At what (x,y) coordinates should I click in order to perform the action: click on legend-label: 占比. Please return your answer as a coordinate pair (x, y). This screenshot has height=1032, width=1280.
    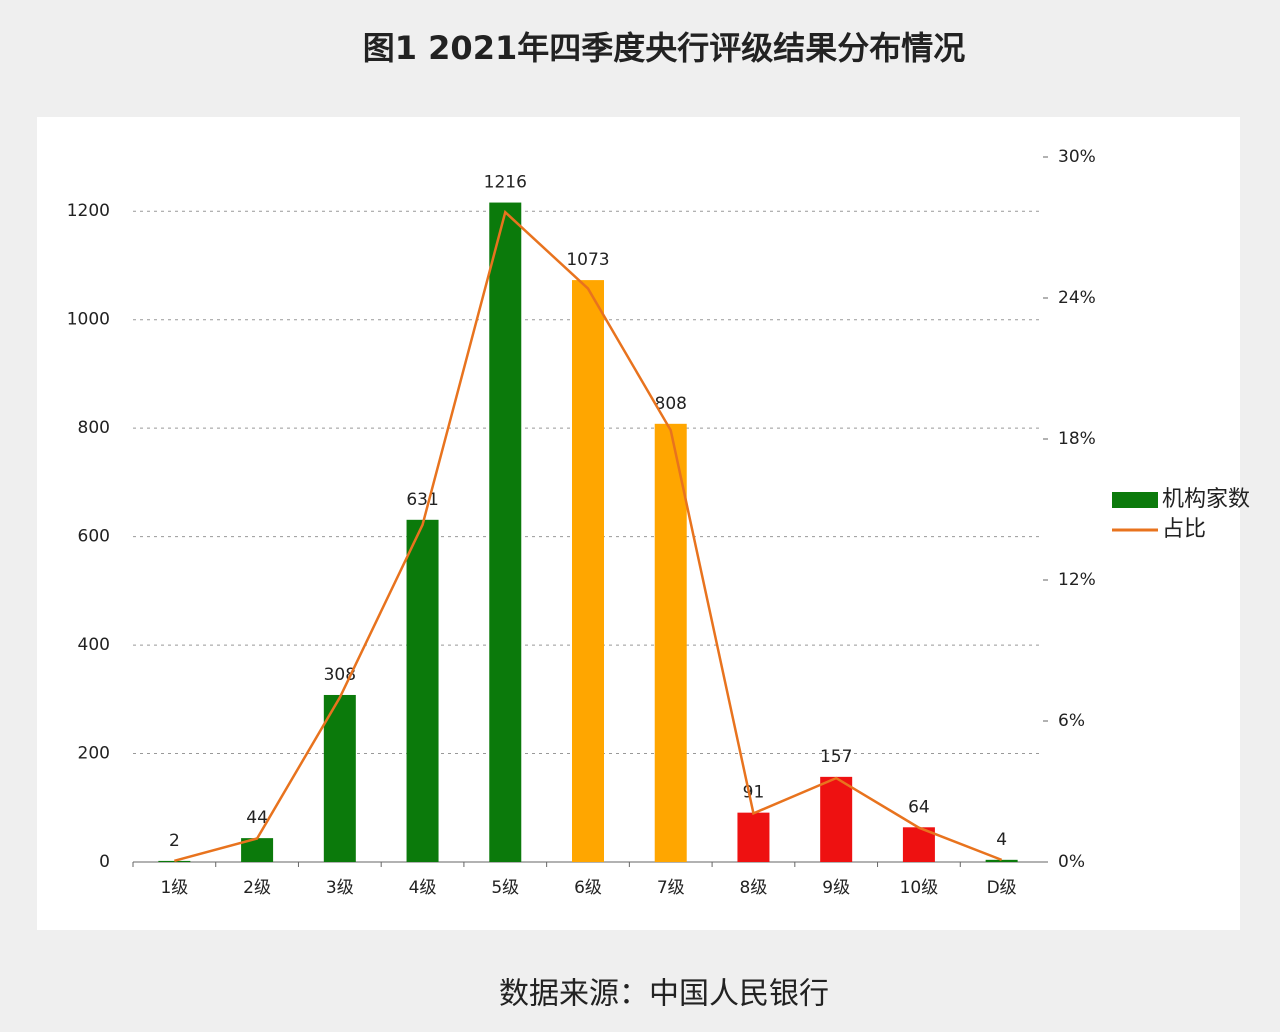
    Looking at the image, I should click on (1184, 529).